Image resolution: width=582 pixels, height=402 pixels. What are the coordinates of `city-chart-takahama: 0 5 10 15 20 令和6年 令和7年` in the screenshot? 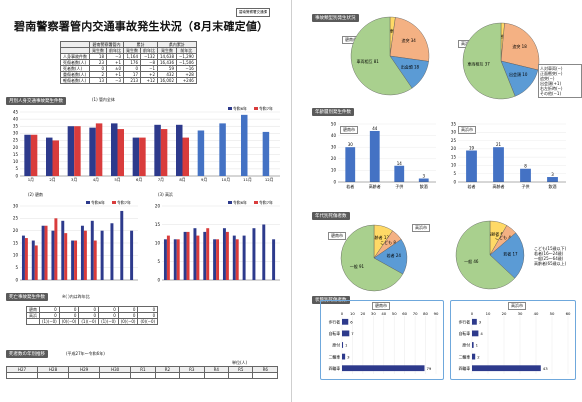 It's located at (217, 241).